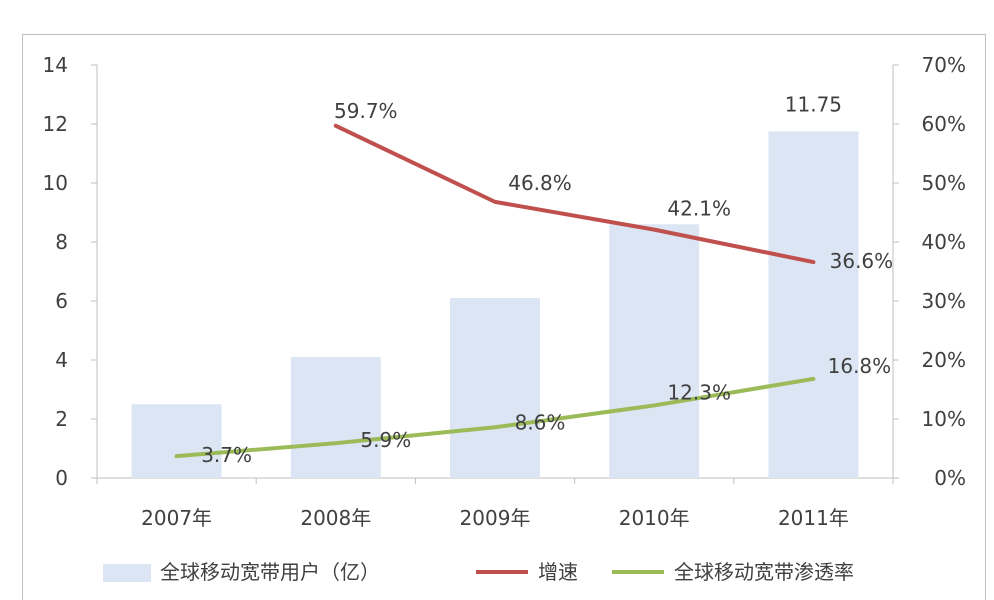 This screenshot has width=994, height=600. What do you see at coordinates (366, 111) in the screenshot?
I see `growth-rate-label: 59.7%` at bounding box center [366, 111].